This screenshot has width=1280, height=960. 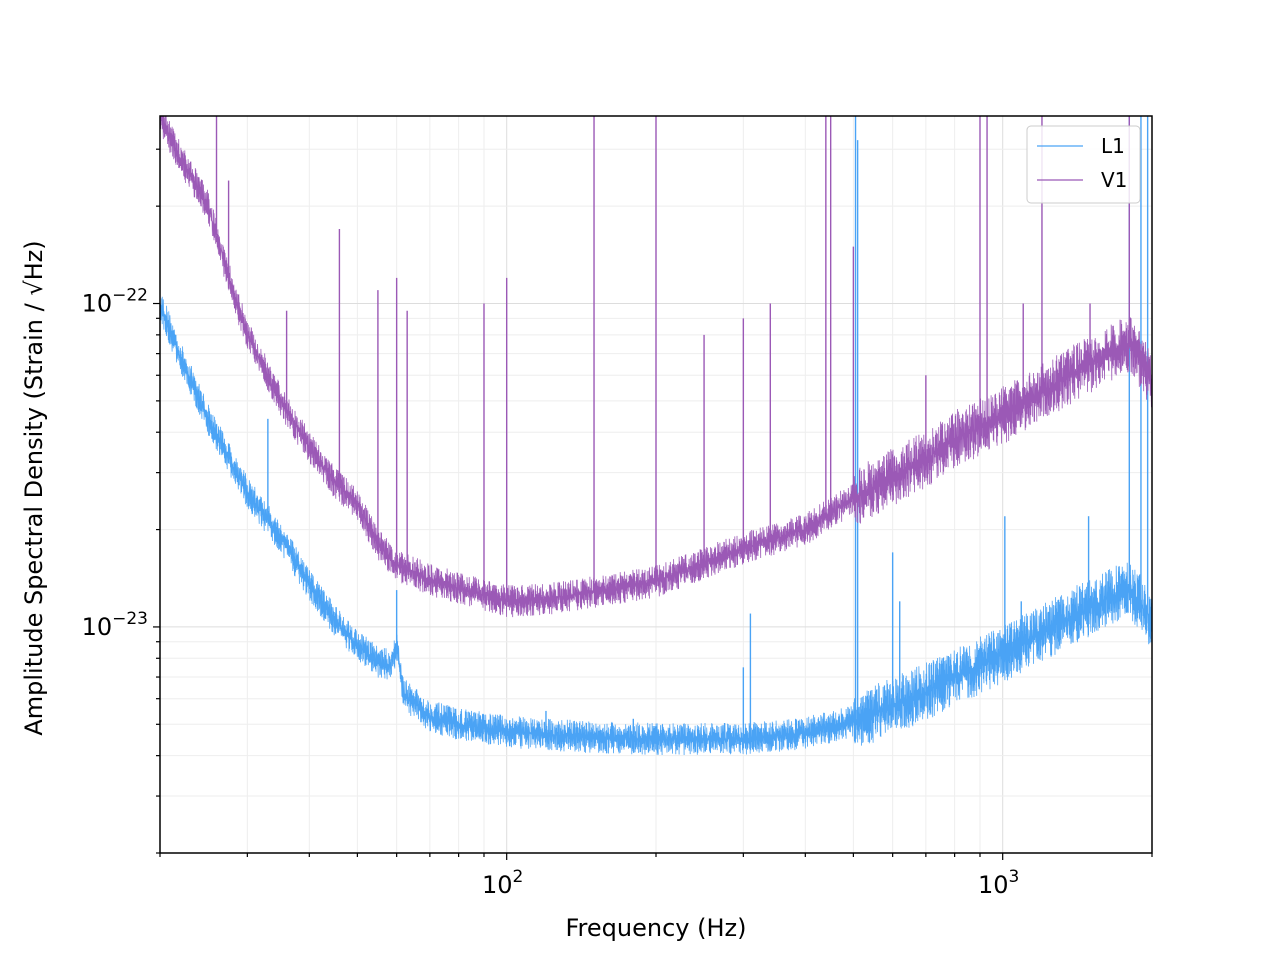 I want to click on x-axis-label: Frequency (Hz), so click(x=656, y=928).